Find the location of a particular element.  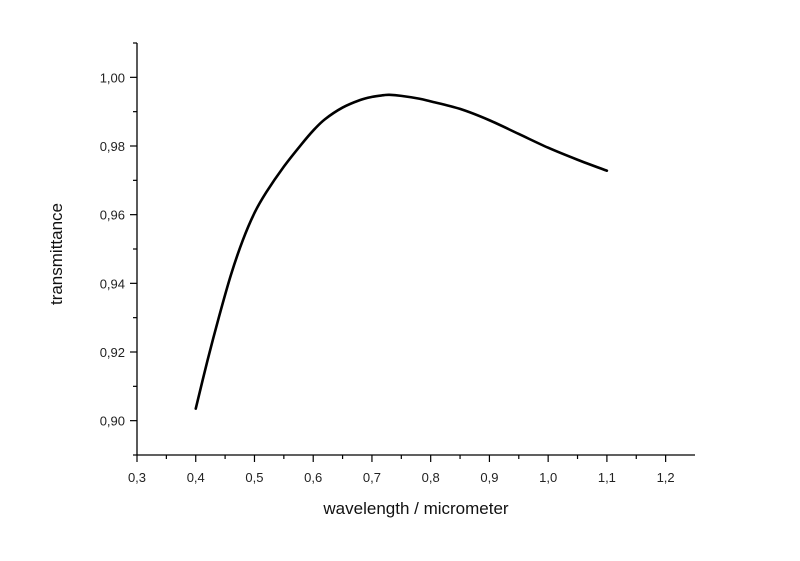

y-tick-label: 1,00 is located at coordinates (112, 77).